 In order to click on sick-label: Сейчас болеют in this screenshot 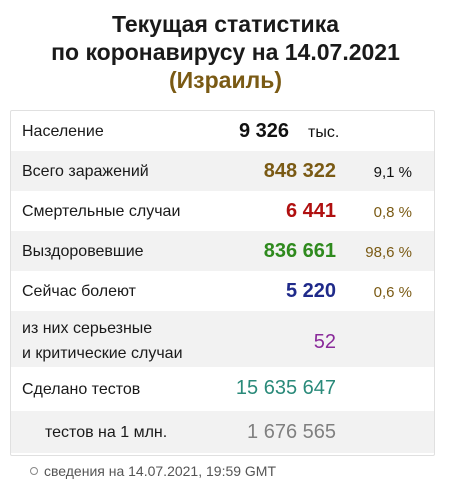, I will do `click(79, 291)`.